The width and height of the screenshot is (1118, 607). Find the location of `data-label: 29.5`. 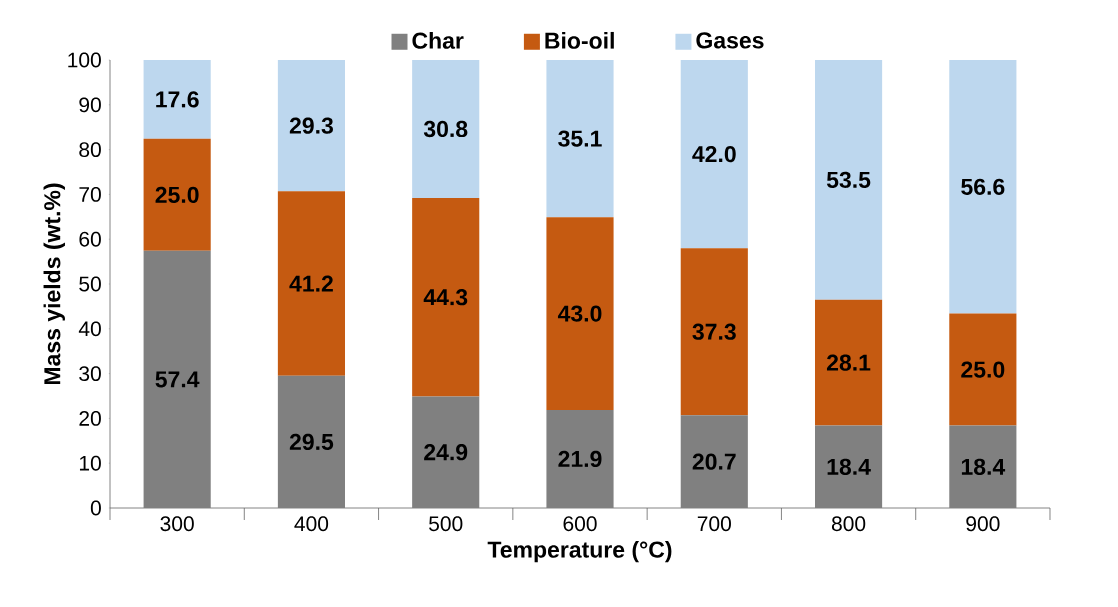

data-label: 29.5 is located at coordinates (311, 442).